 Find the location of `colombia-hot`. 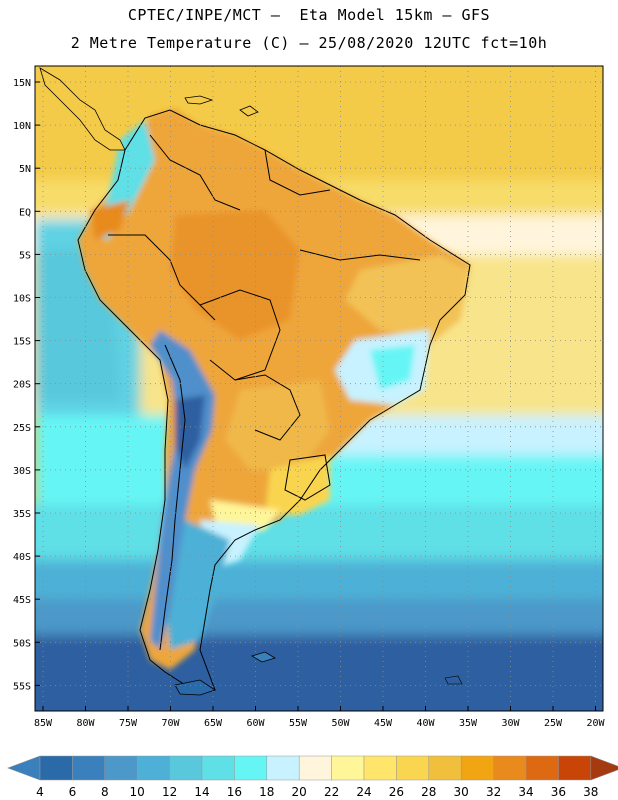

colombia-hot is located at coordinates (110, 220).